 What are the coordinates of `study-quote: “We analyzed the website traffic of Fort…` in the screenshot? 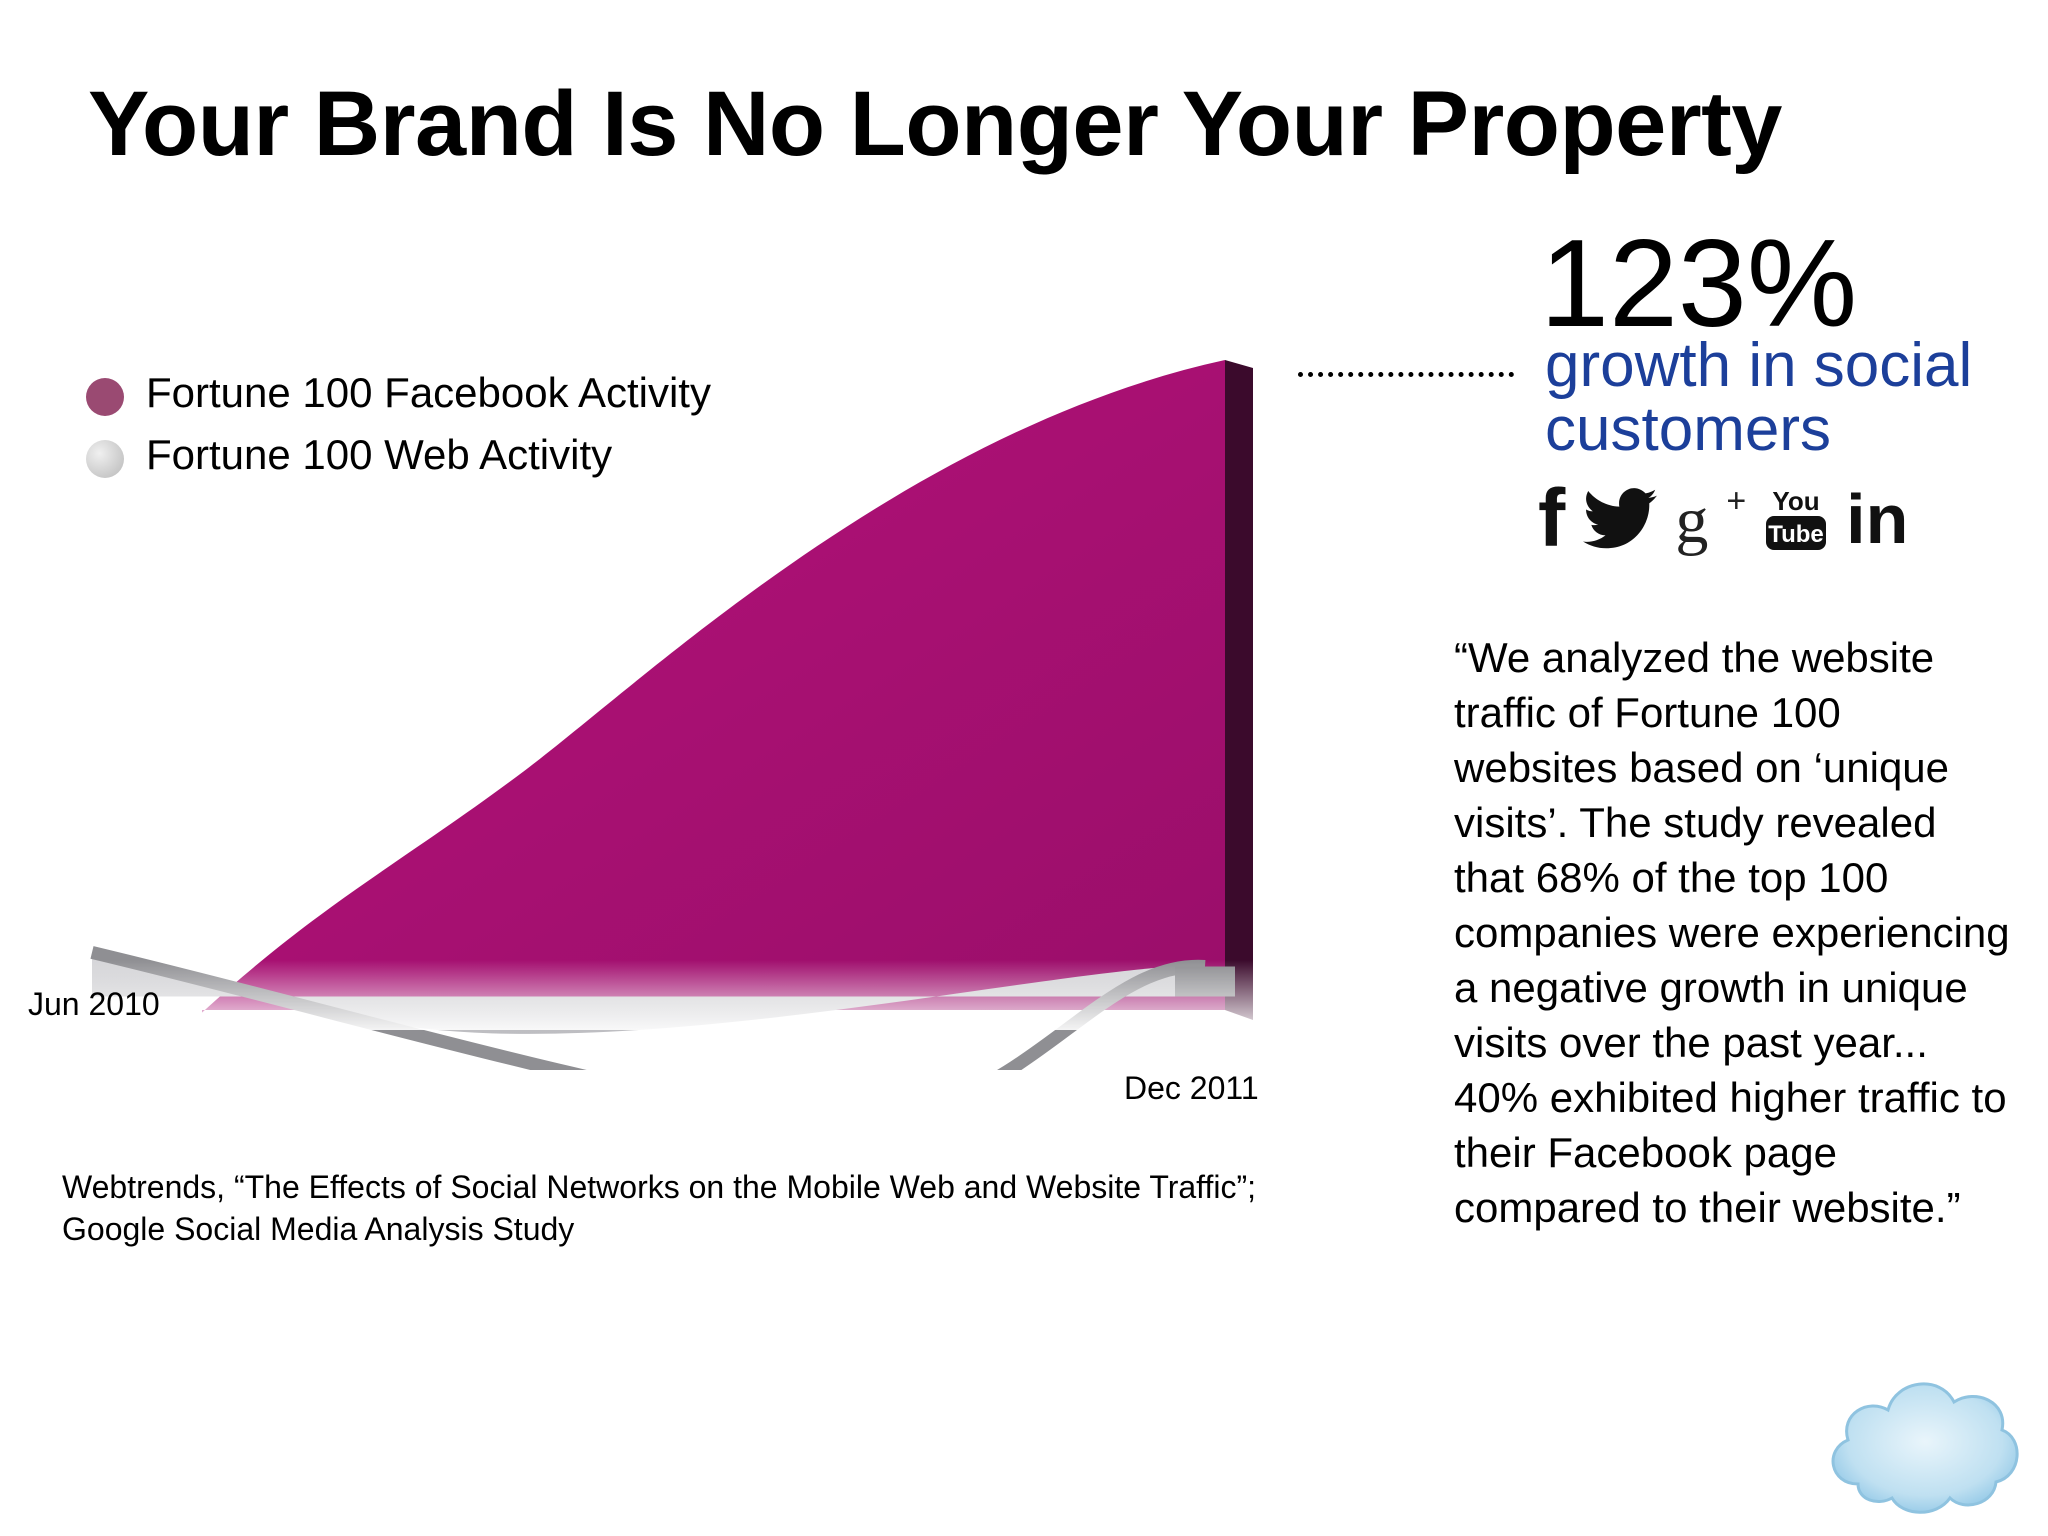 It's located at (1732, 932).